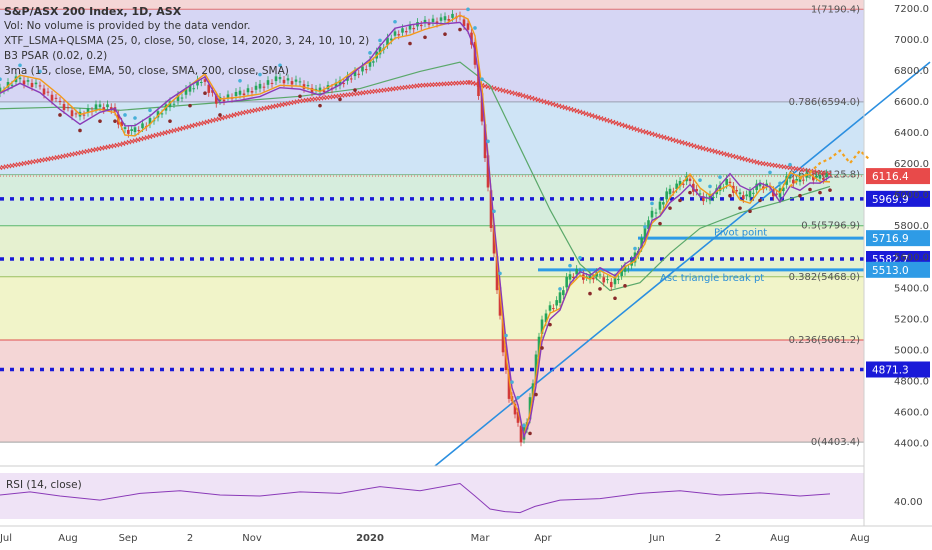 The height and width of the screenshot is (550, 932). I want to click on fib-label: 1(7190.4), so click(835, 9).